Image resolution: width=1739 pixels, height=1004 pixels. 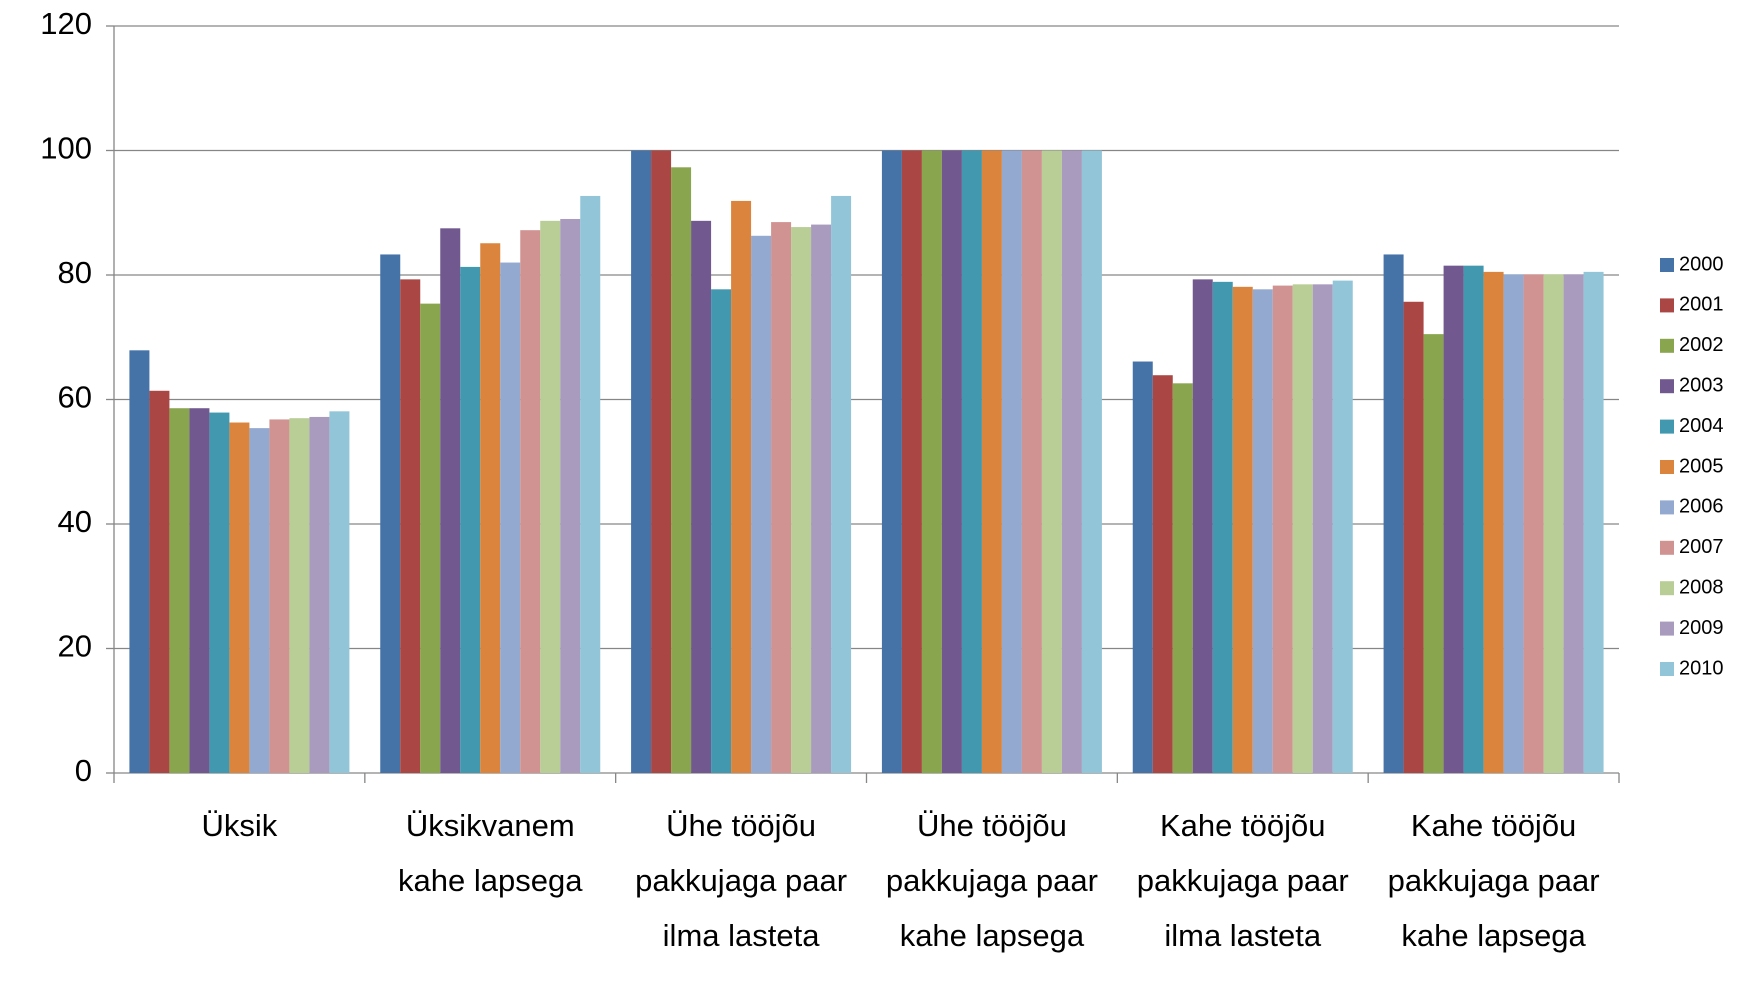 I want to click on label-line: Ühe tööjõu, so click(x=741, y=825).